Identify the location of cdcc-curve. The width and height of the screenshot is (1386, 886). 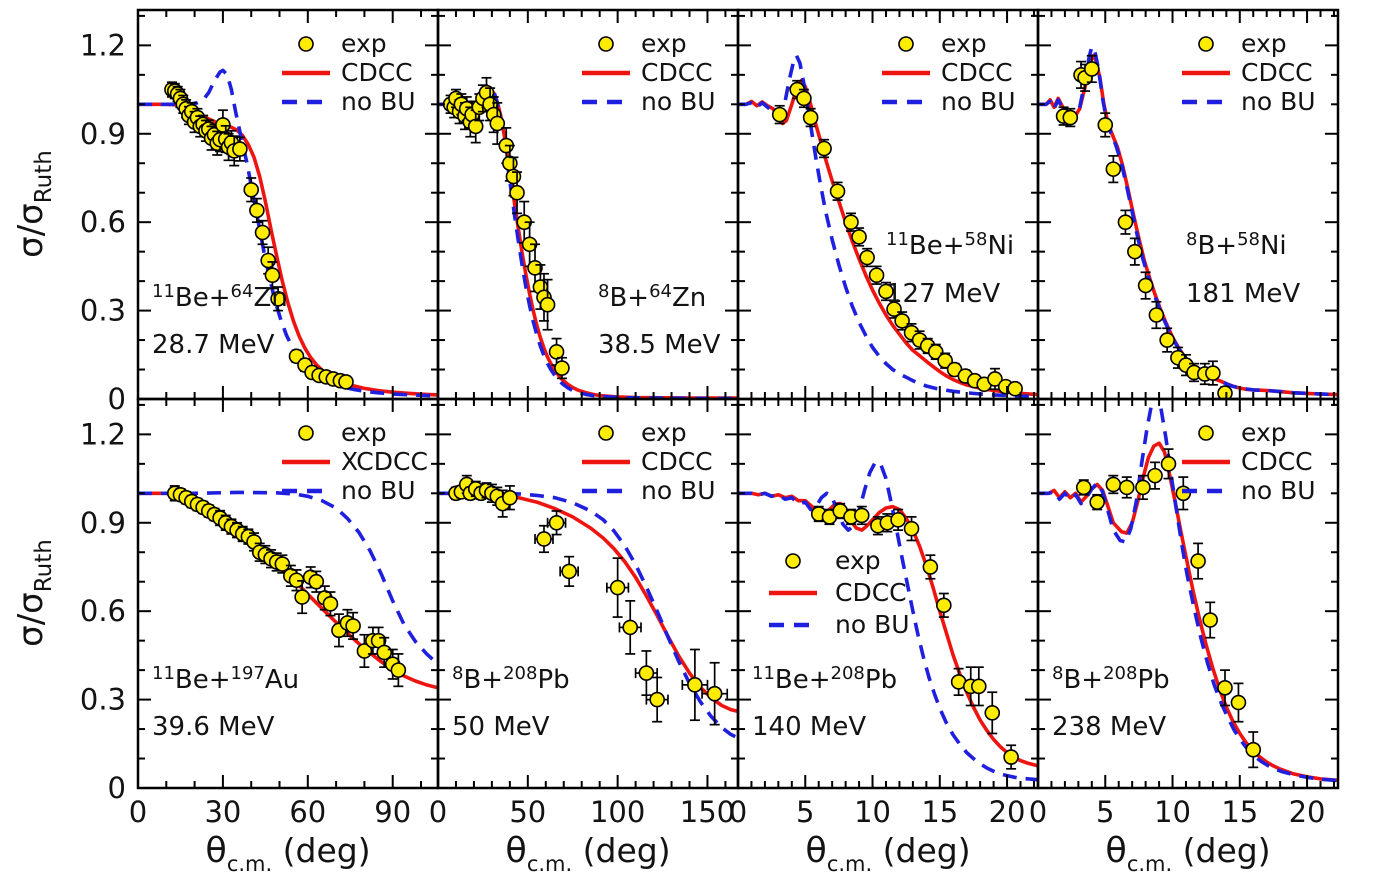
(288, 249).